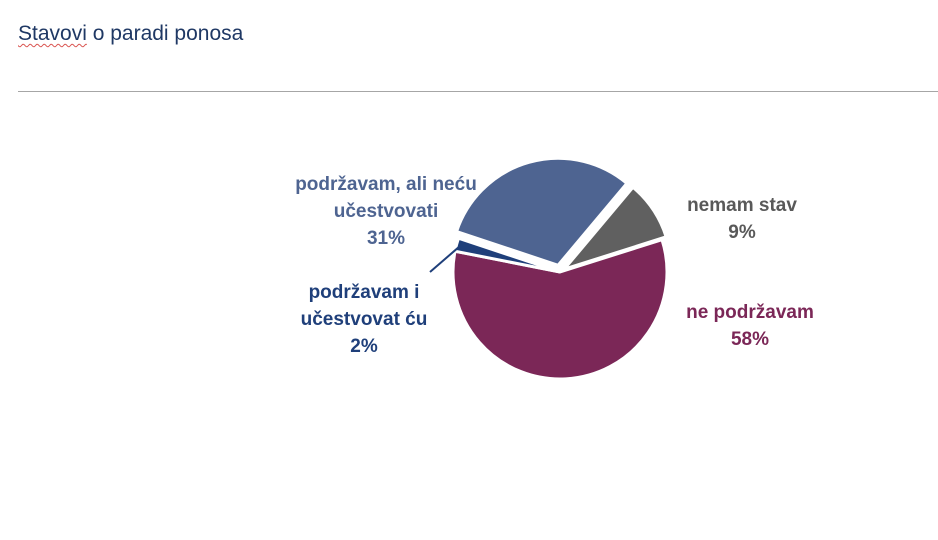 This screenshot has height=540, width=938. I want to click on pie-leader-line, so click(445, 258).